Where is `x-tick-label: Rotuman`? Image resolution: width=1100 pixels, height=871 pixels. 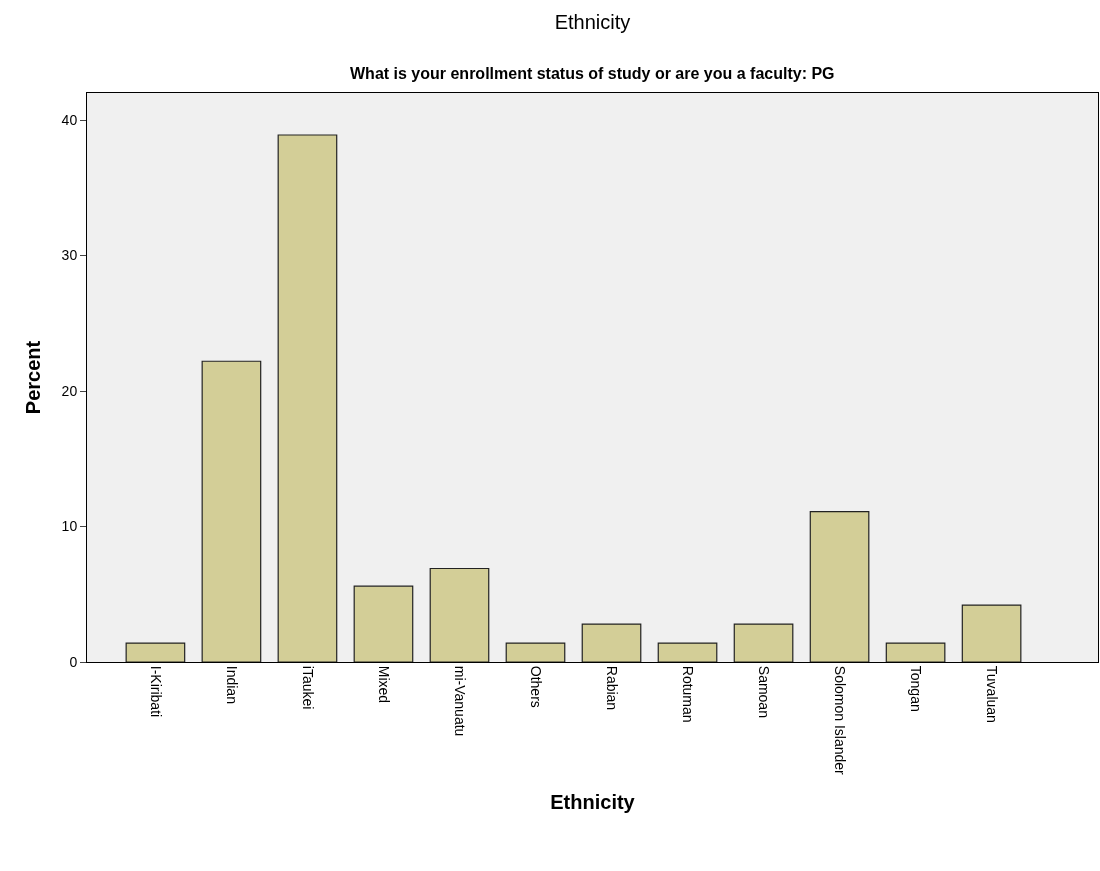 x-tick-label: Rotuman is located at coordinates (687, 694).